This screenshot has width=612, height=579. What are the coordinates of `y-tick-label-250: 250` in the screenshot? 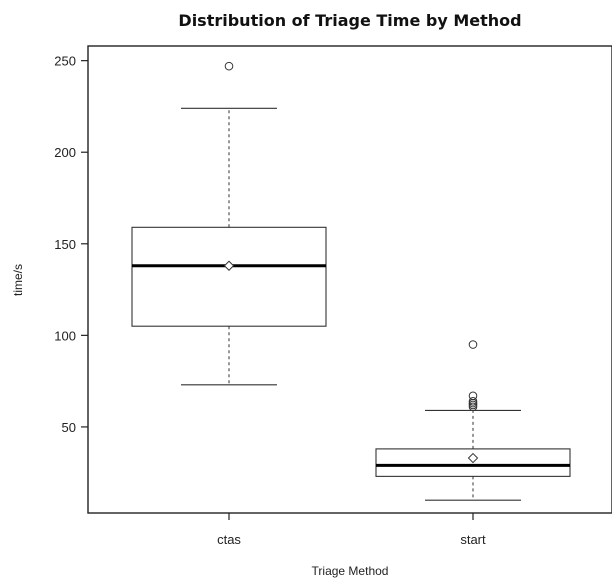 It's located at (65, 61).